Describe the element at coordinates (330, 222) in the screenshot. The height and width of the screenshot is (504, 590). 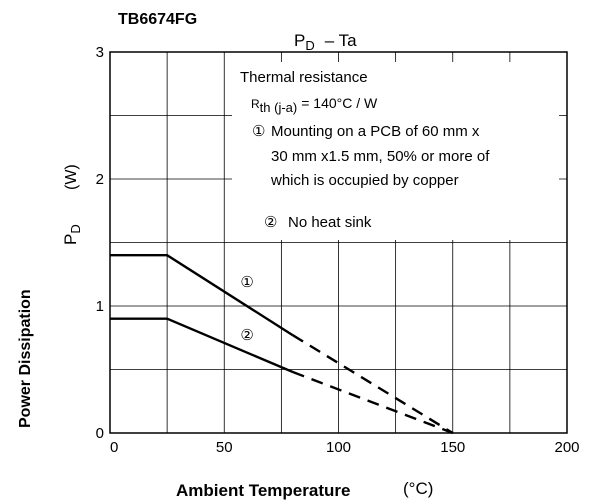
I see `note2-text: No heat sink` at that location.